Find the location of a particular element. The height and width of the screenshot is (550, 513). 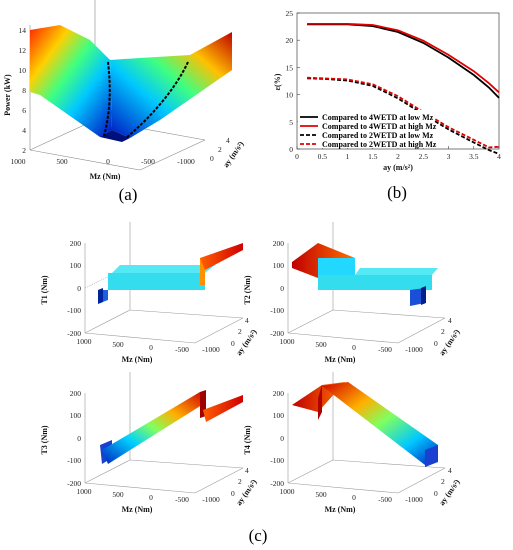

panel-b-legend-text-1: Compared to 4WETD at low Mz is located at coordinates (378, 117).